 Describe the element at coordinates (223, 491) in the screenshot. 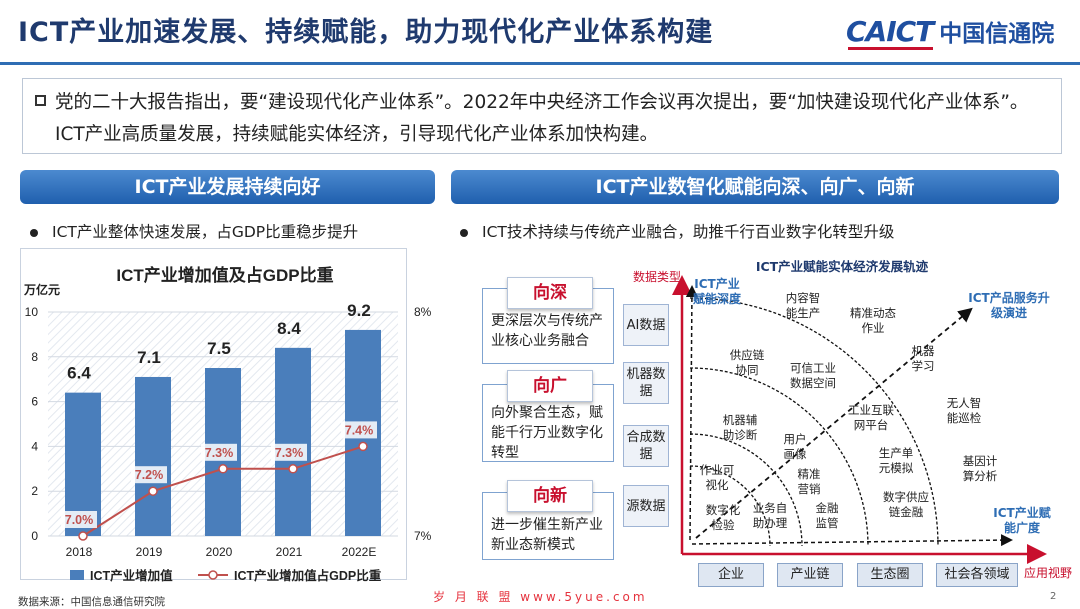

I see `ratio-line-series` at that location.